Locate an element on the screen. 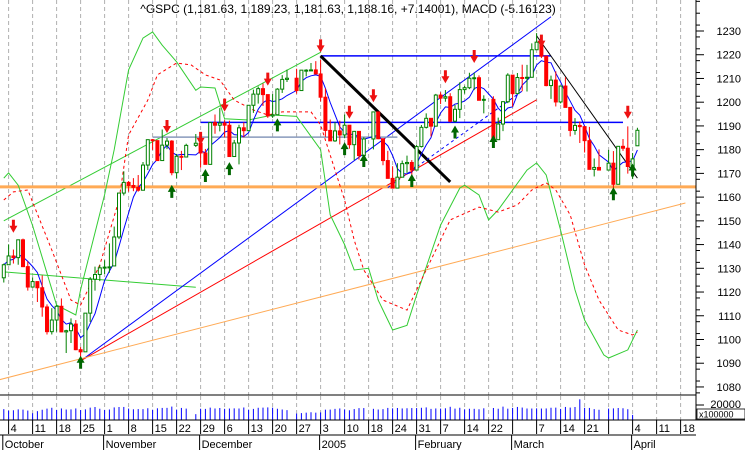  x-tick-label: 29 is located at coordinates (209, 429).